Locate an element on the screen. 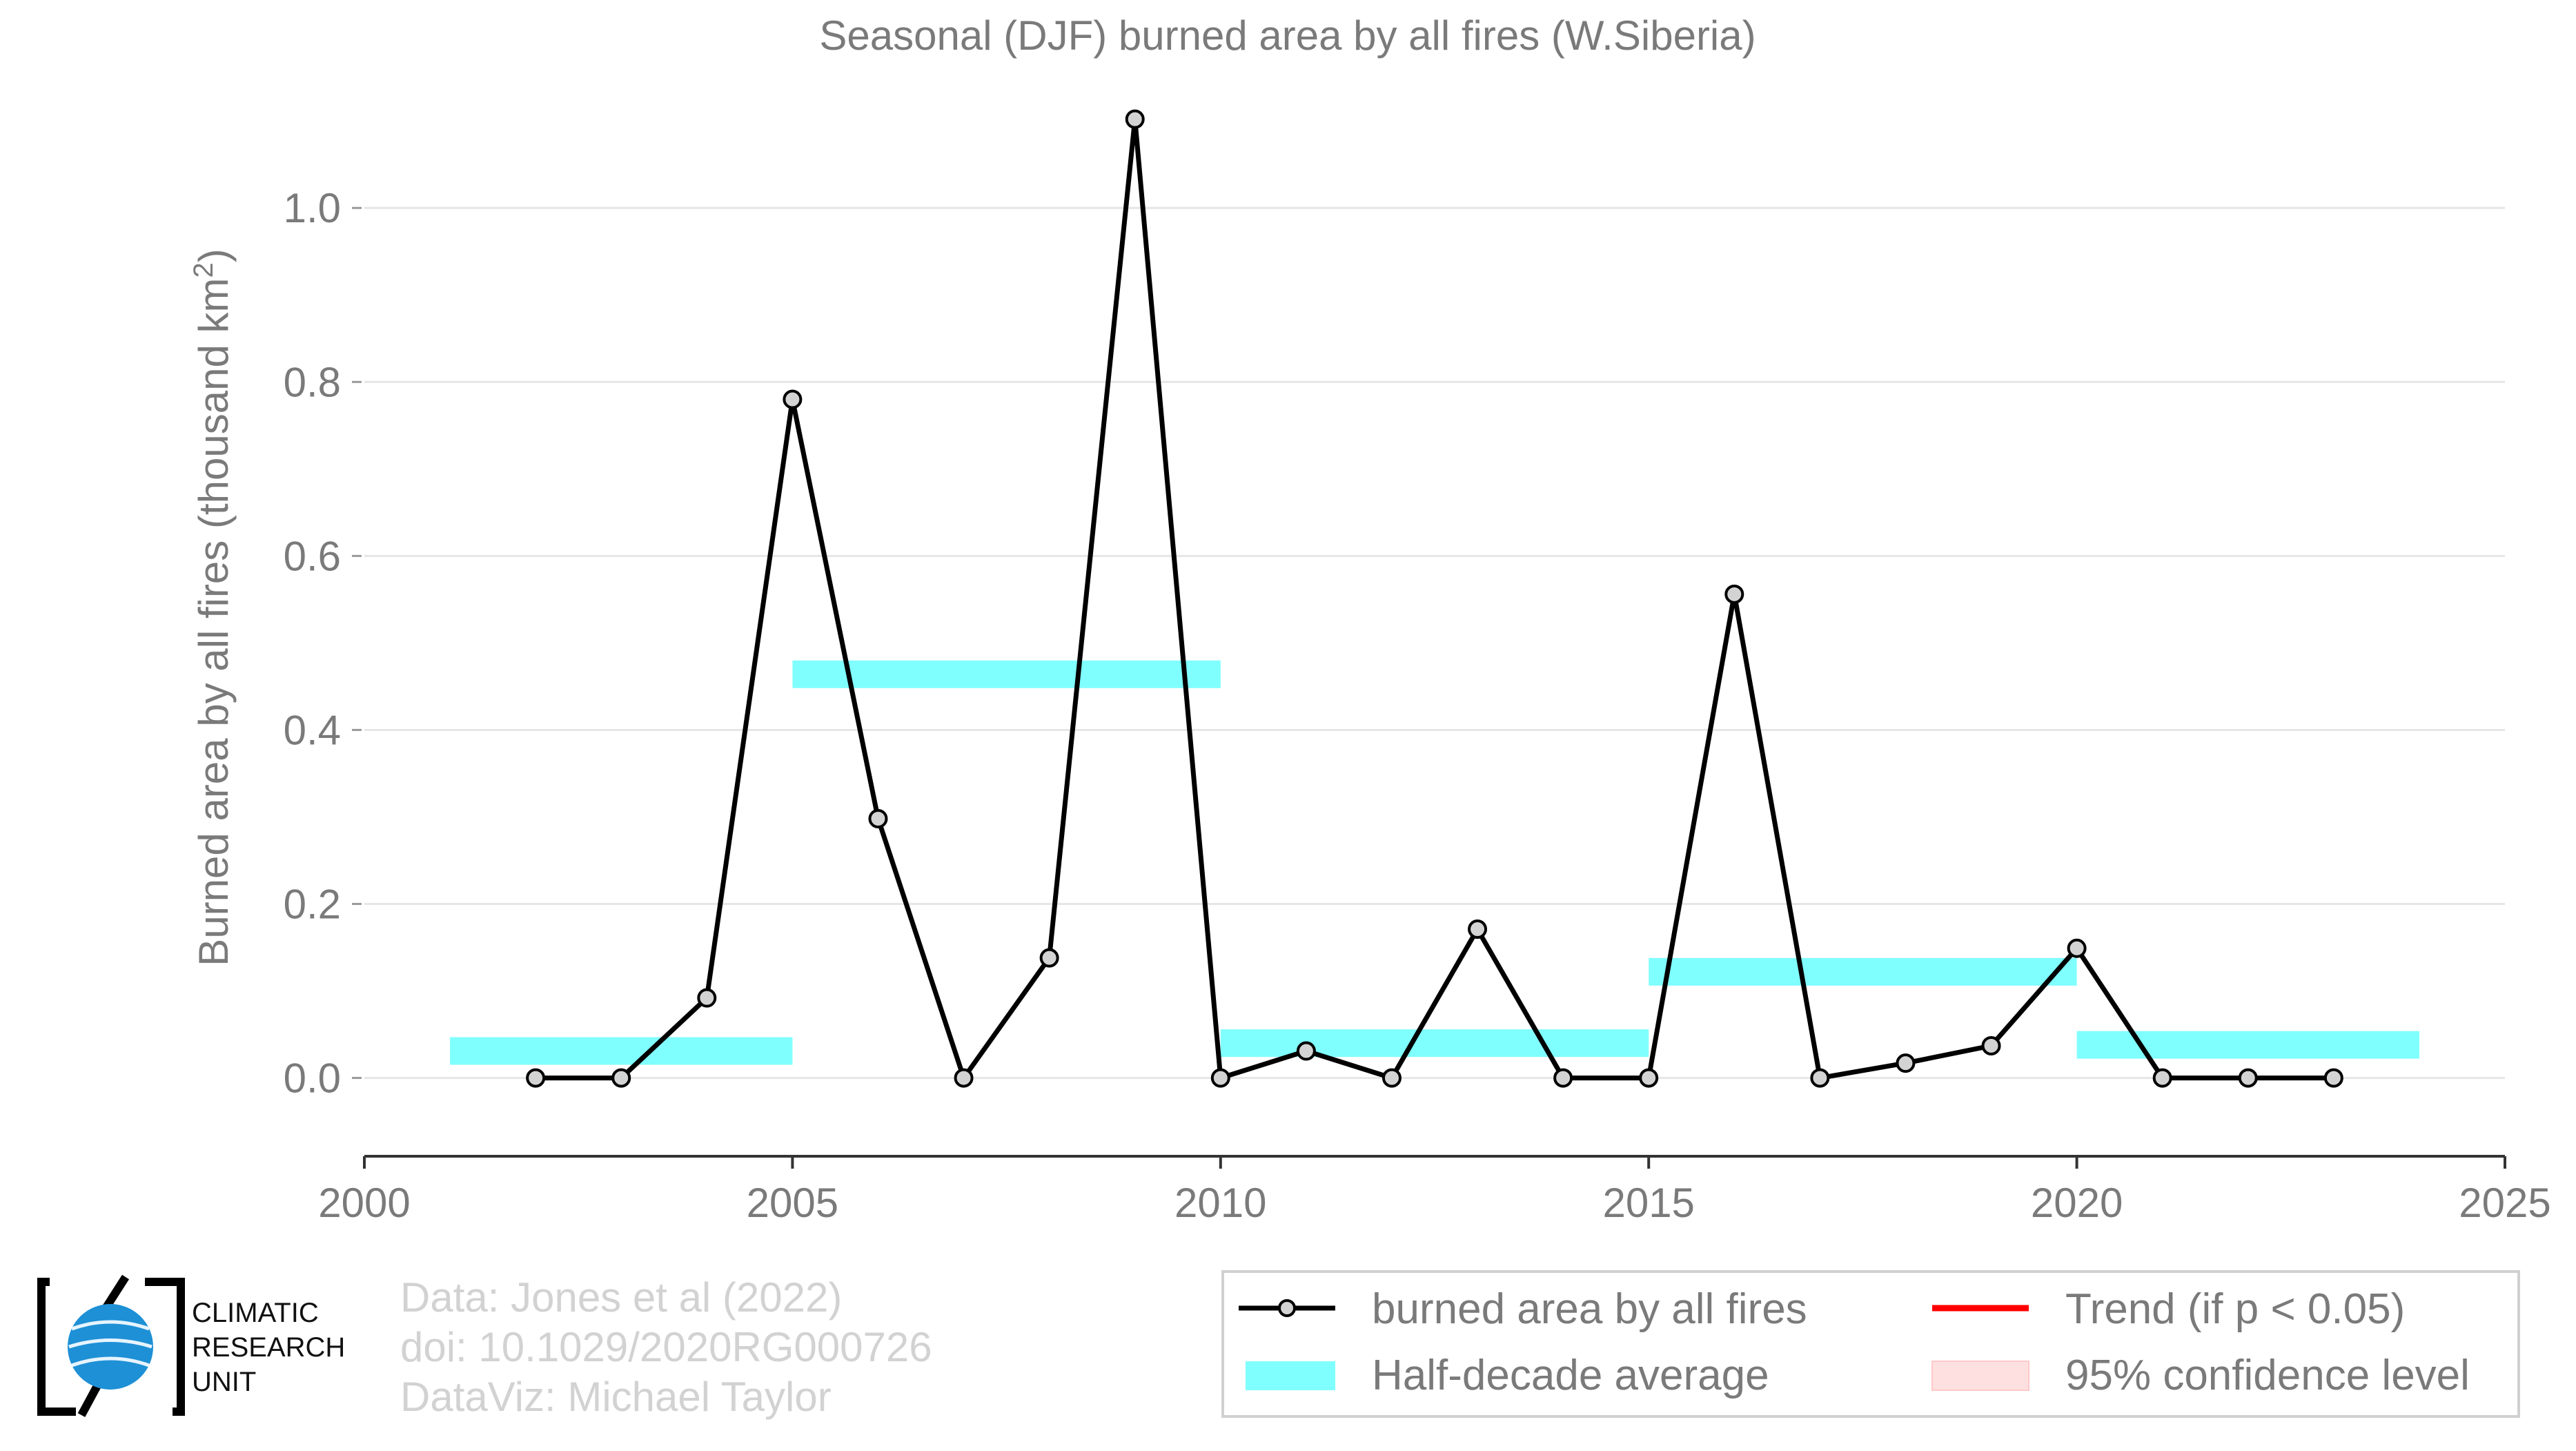  legend-label-trend: Trend (if p < 0.05) is located at coordinates (2235, 1309).